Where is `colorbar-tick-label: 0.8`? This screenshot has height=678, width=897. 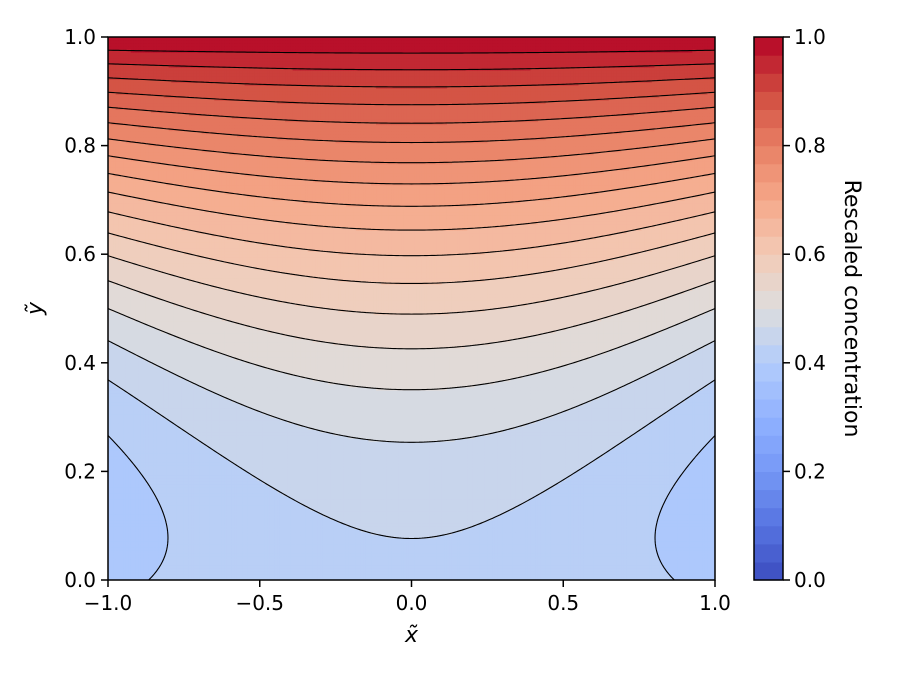 colorbar-tick-label: 0.8 is located at coordinates (810, 146).